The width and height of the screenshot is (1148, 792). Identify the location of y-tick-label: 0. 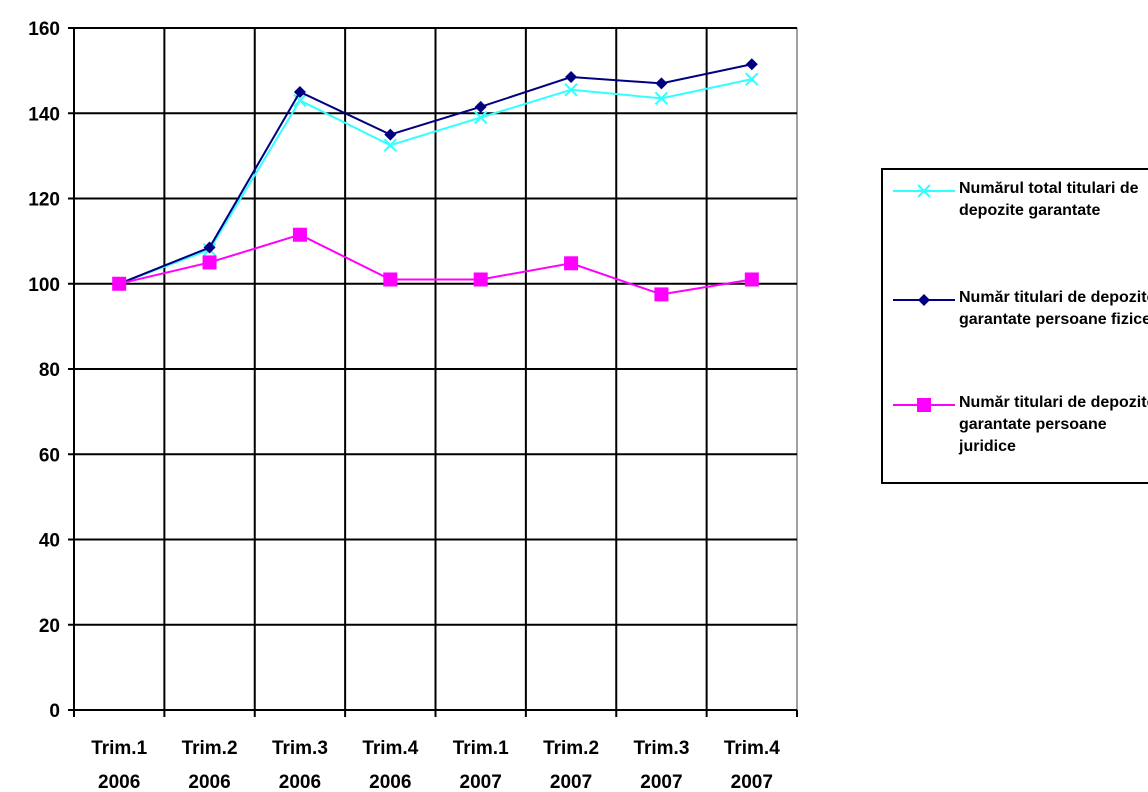
(54, 711).